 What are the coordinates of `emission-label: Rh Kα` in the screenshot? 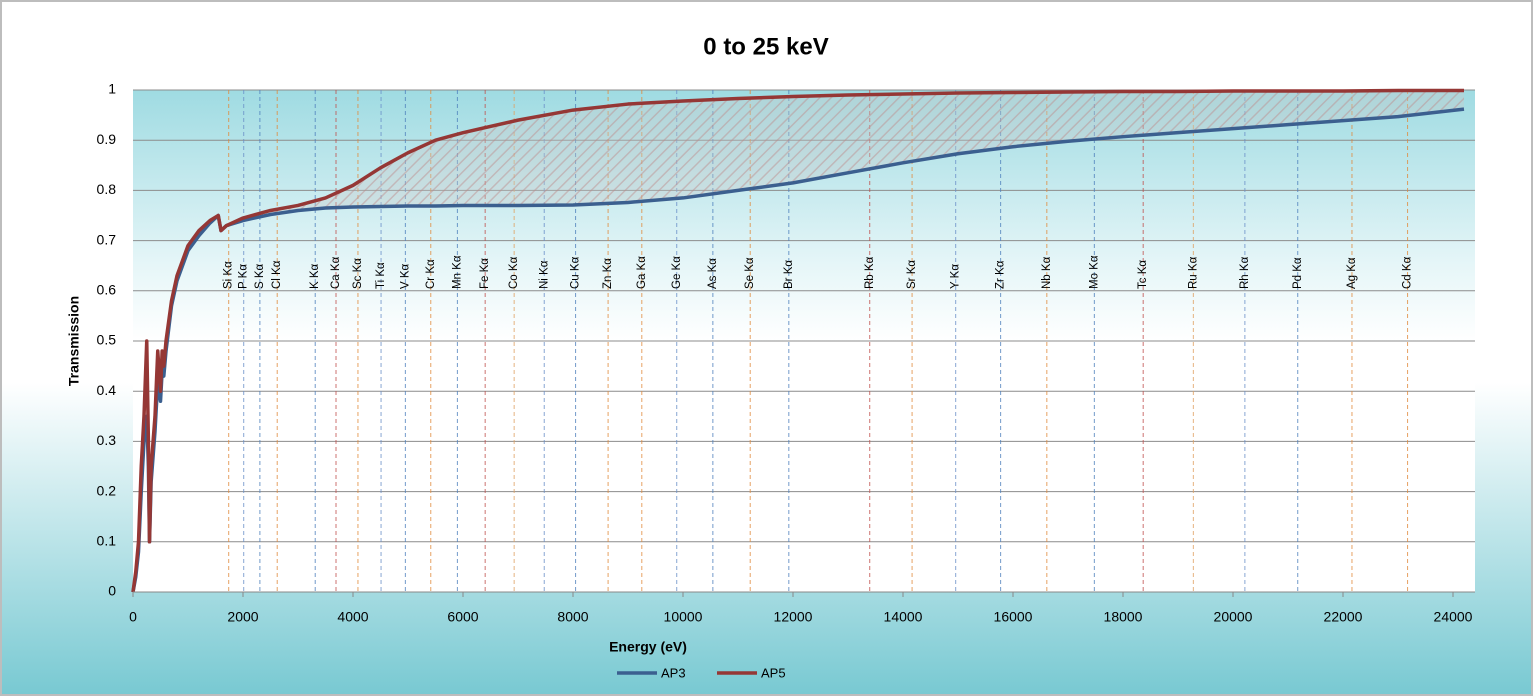 It's located at (1245, 272).